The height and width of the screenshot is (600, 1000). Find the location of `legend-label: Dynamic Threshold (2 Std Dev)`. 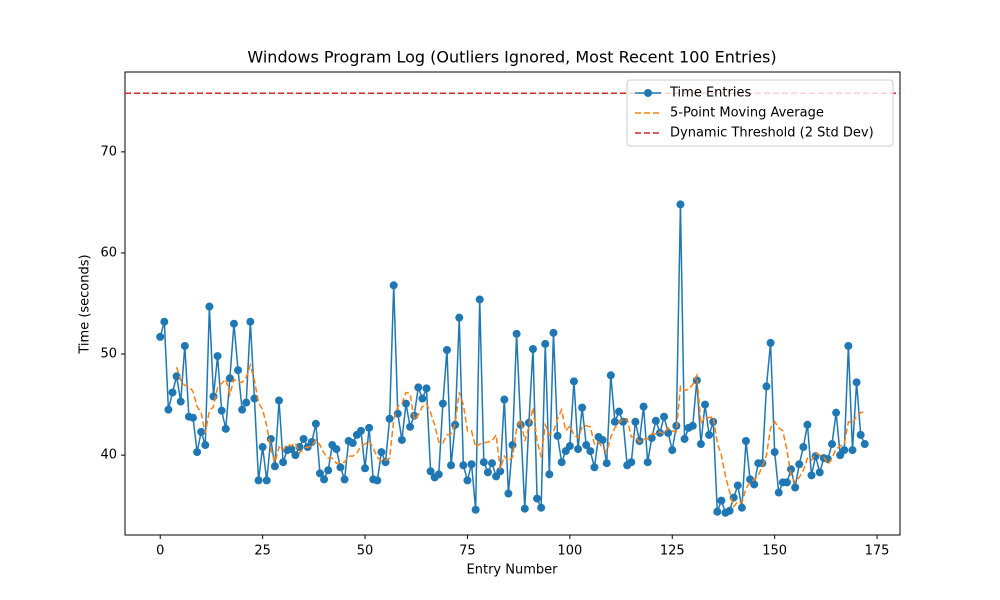

legend-label: Dynamic Threshold (2 Std Dev) is located at coordinates (772, 133).